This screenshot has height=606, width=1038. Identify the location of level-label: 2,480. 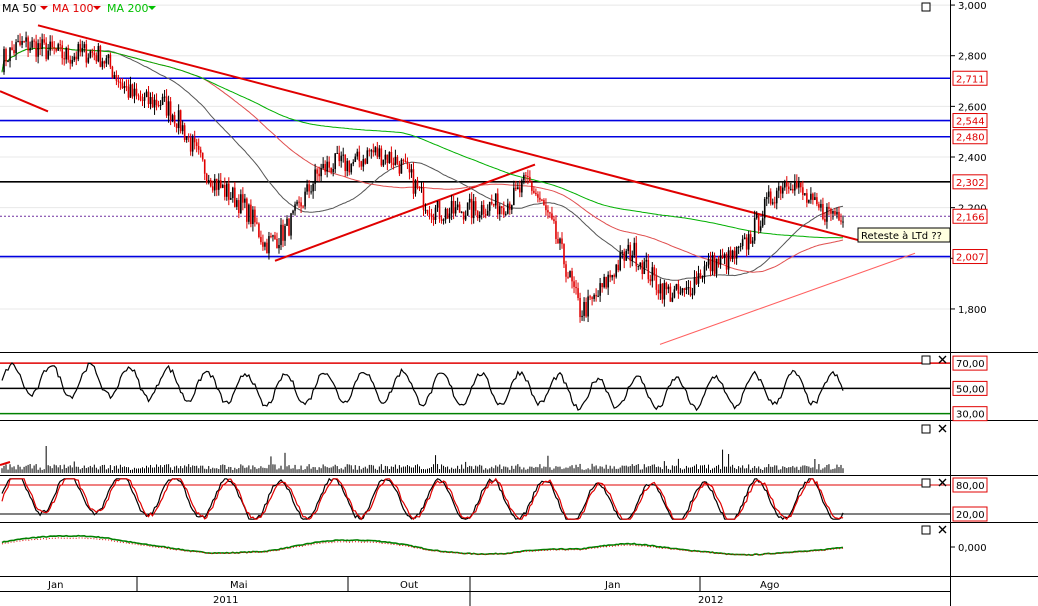
(970, 138).